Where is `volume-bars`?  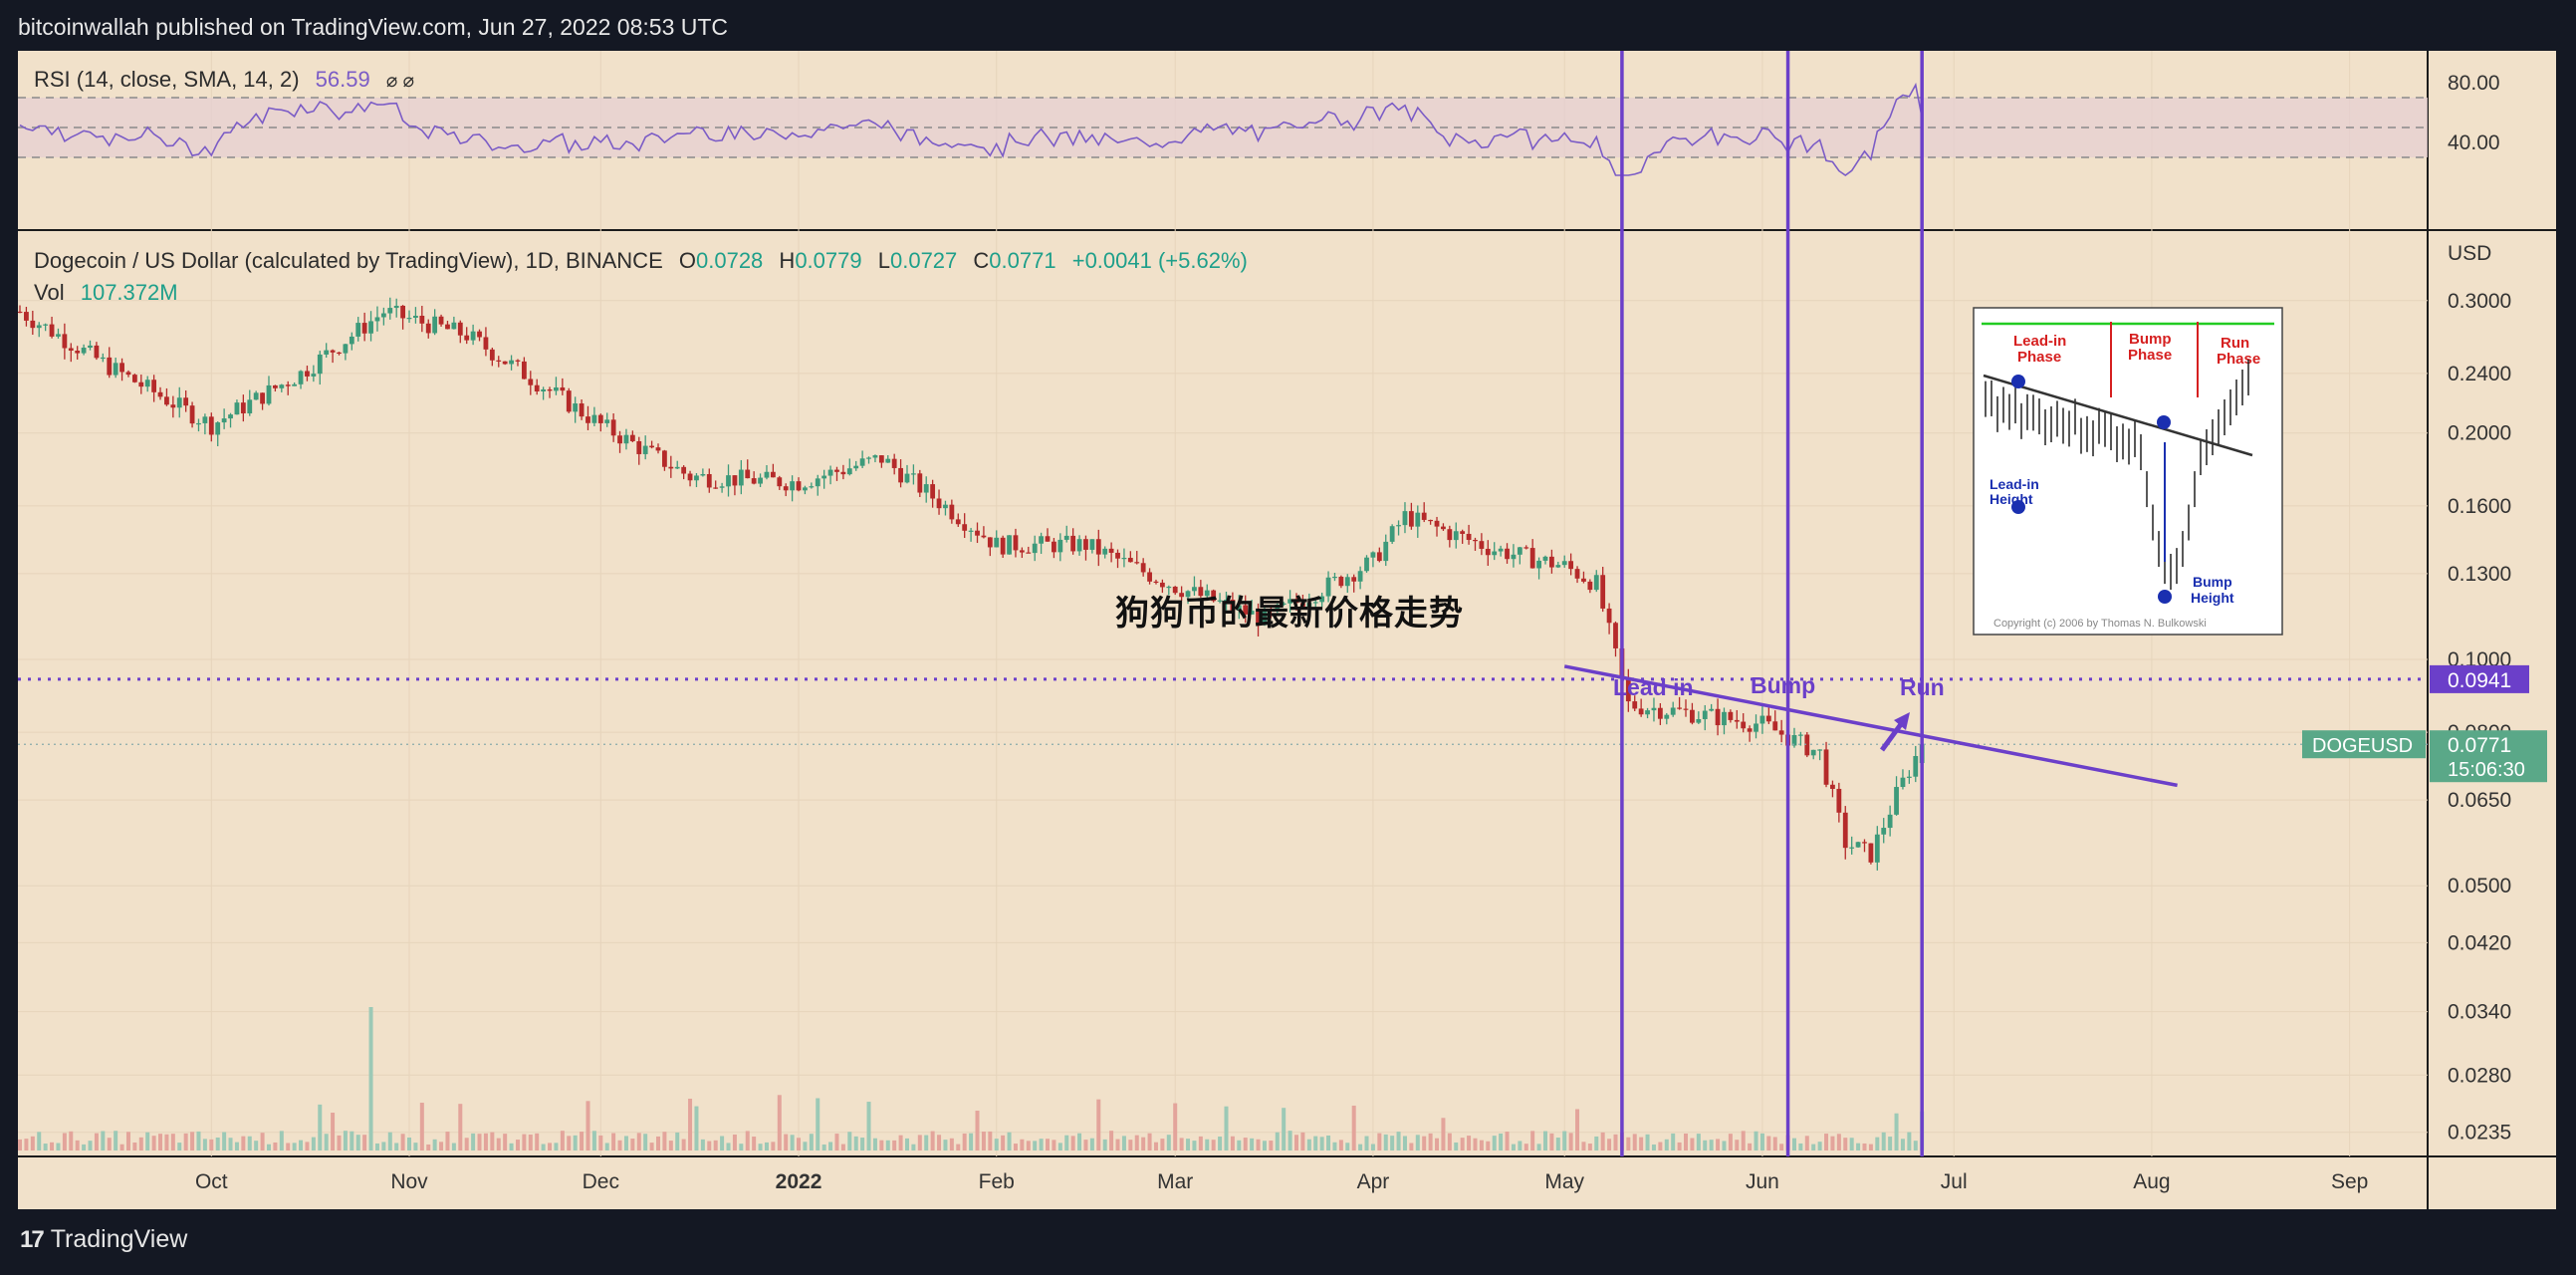 volume-bars is located at coordinates (971, 1078).